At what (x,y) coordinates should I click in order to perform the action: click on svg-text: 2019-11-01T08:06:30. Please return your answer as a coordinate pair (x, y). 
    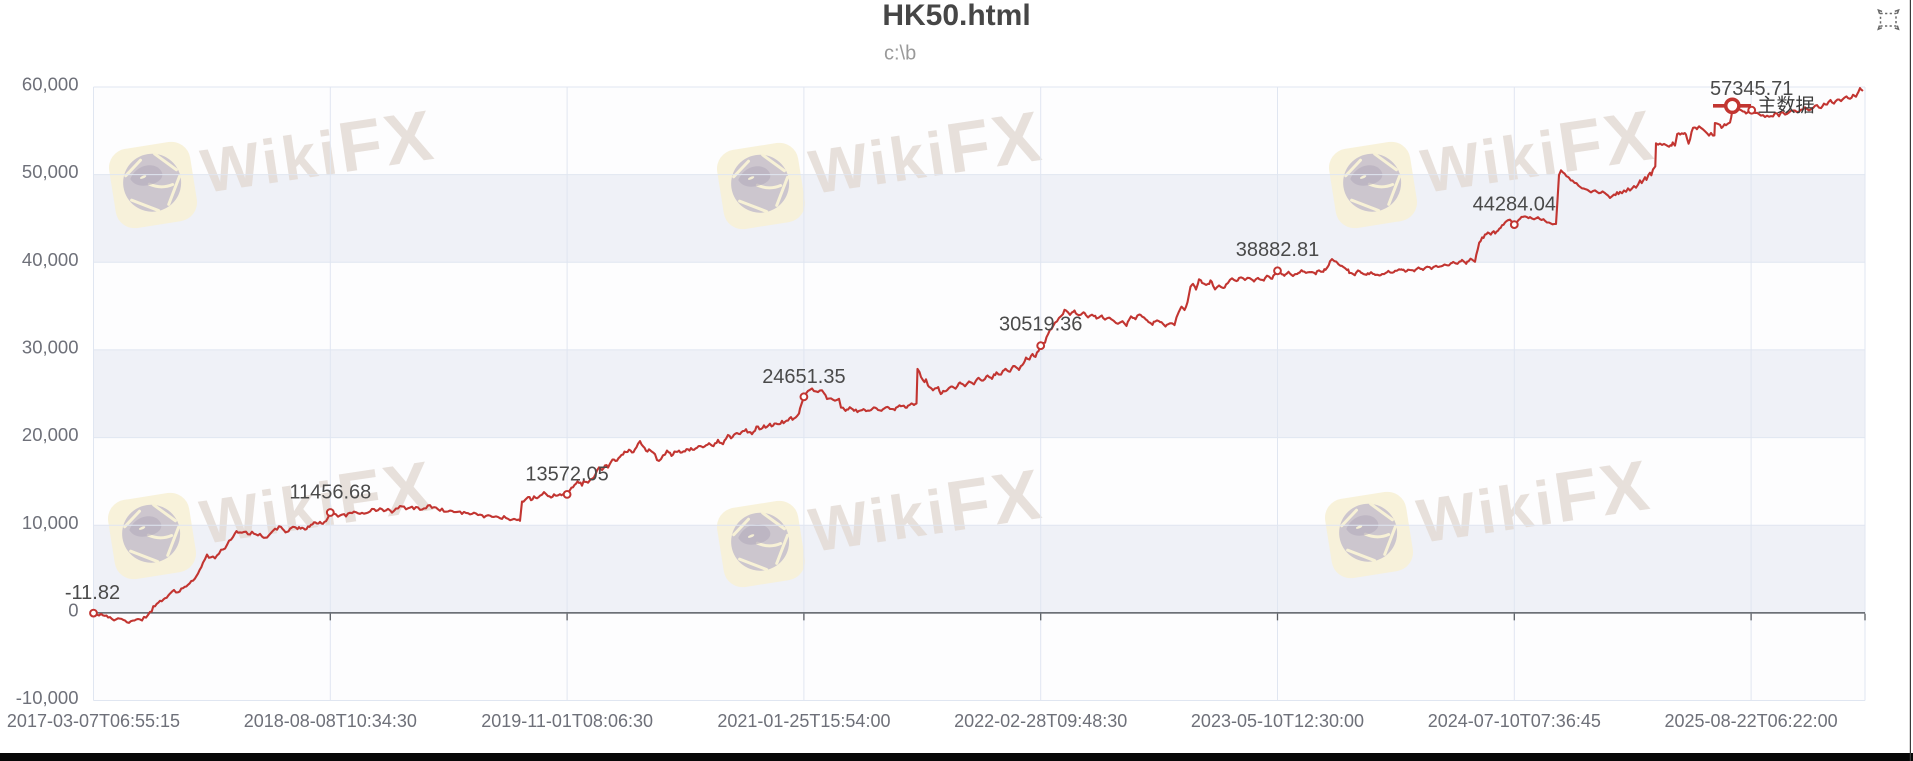
    Looking at the image, I should click on (567, 721).